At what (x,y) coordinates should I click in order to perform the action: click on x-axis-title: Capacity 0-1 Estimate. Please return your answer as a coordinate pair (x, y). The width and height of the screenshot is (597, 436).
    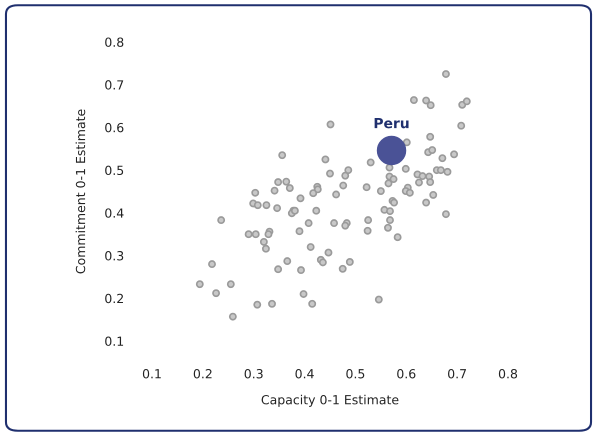
    Looking at the image, I should click on (330, 400).